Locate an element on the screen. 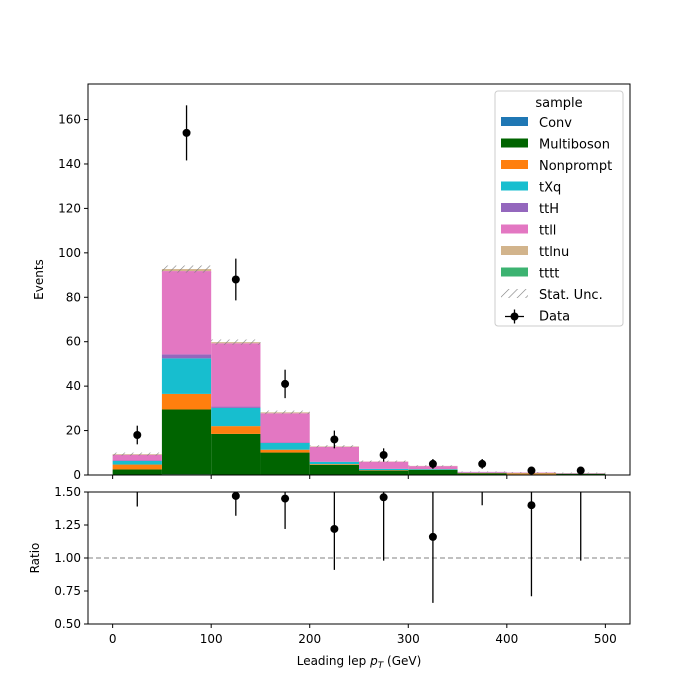 The width and height of the screenshot is (700, 700). legend-swatch-stat-unc is located at coordinates (514, 293).